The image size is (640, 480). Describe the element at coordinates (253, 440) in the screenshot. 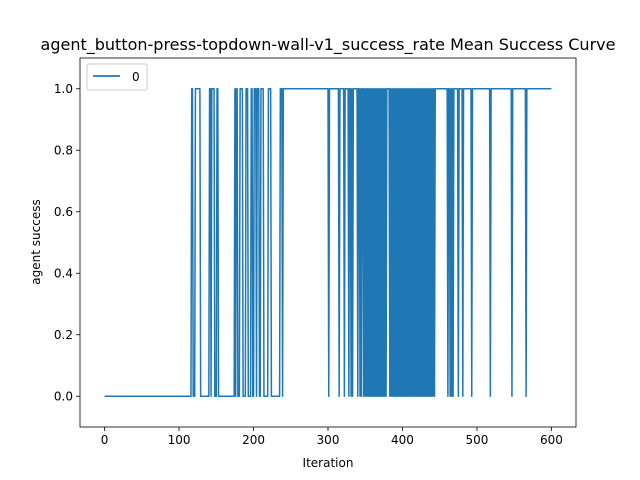

I see `x-tick-label: 200` at that location.